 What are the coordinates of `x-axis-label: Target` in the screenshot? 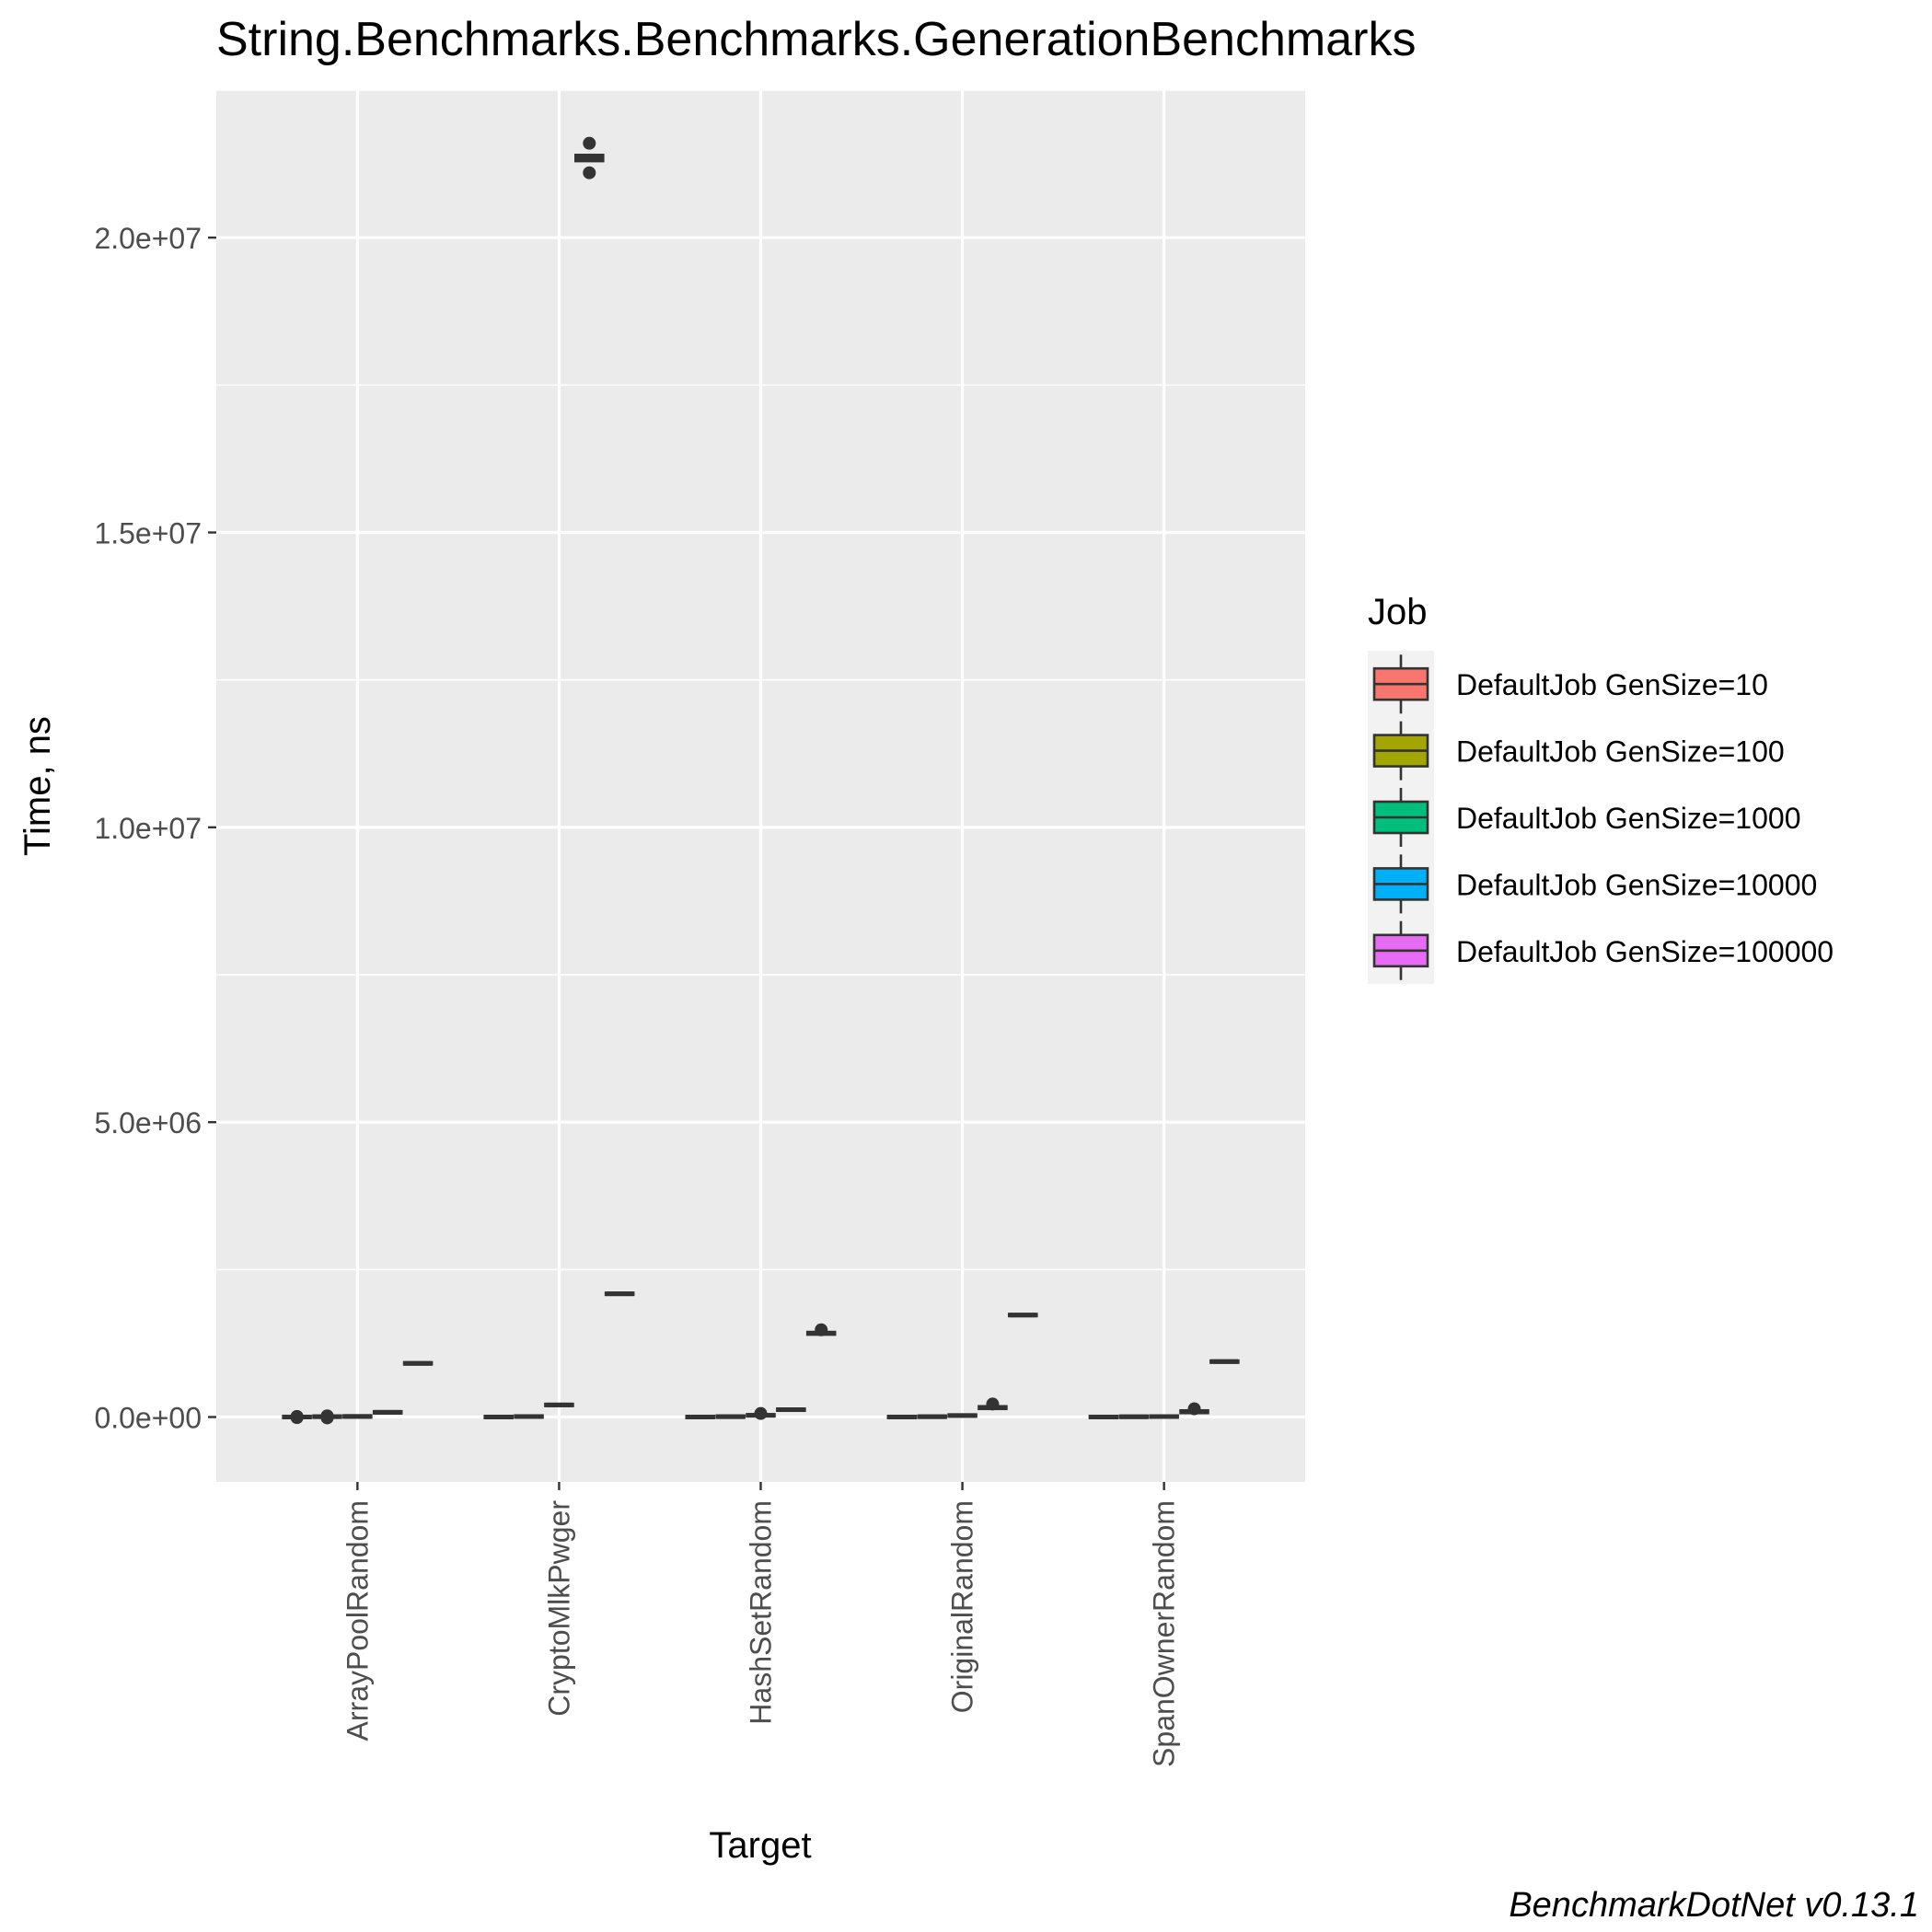 It's located at (760, 1846).